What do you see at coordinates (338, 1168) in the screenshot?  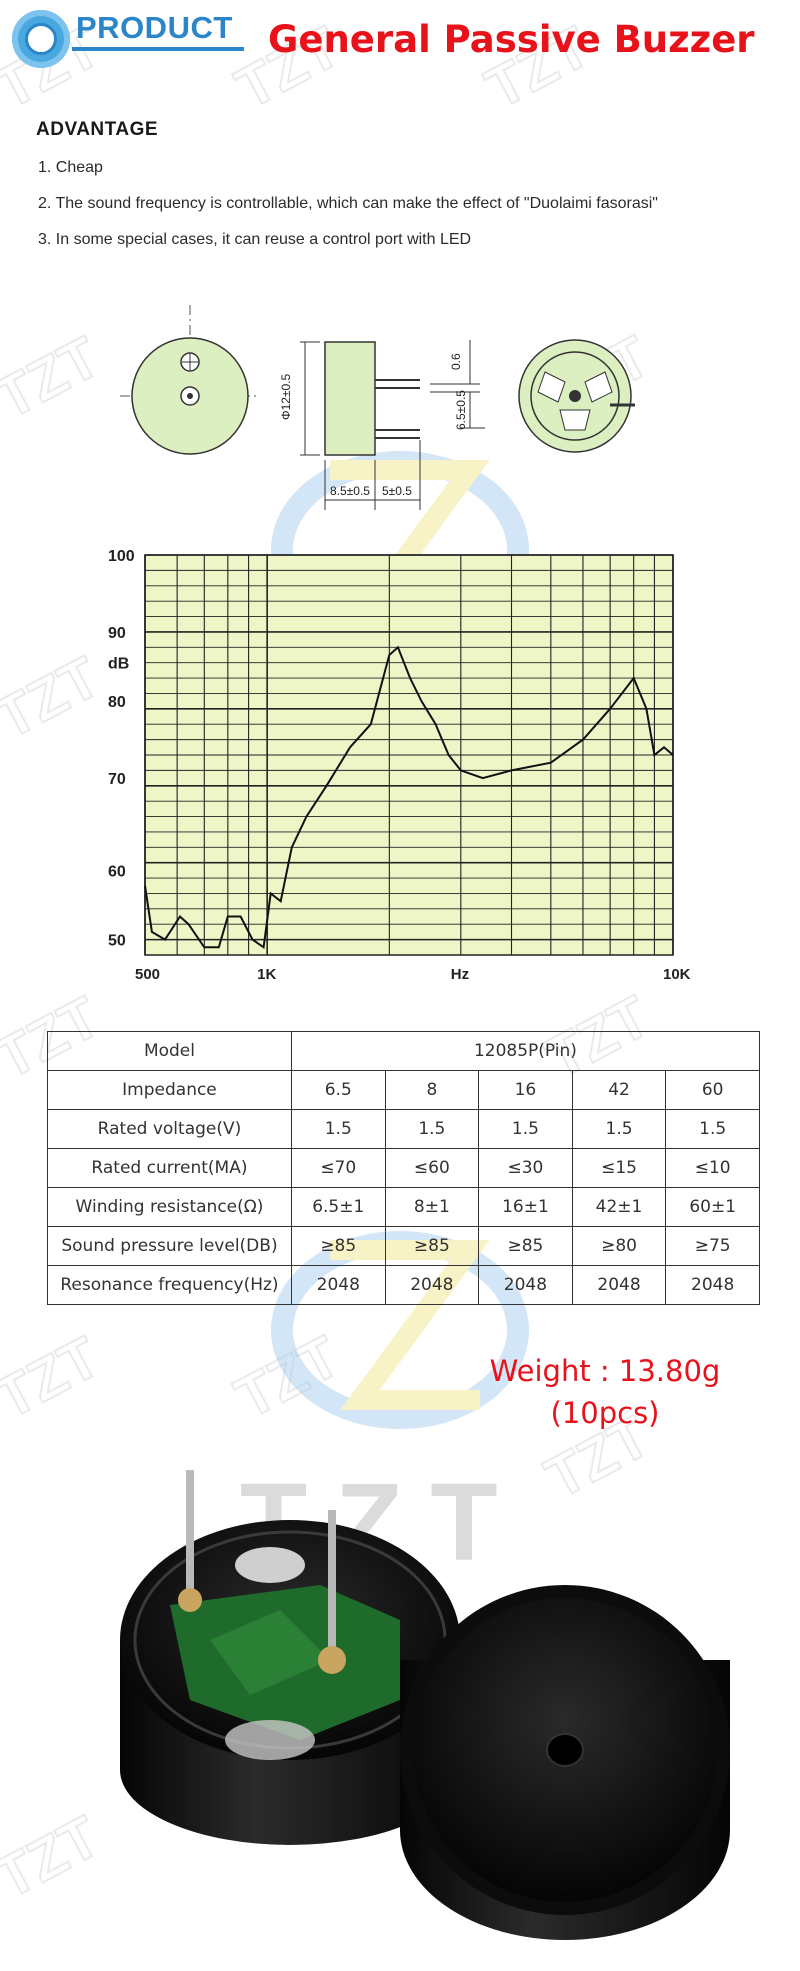 I see `table-cell: ≤70` at bounding box center [338, 1168].